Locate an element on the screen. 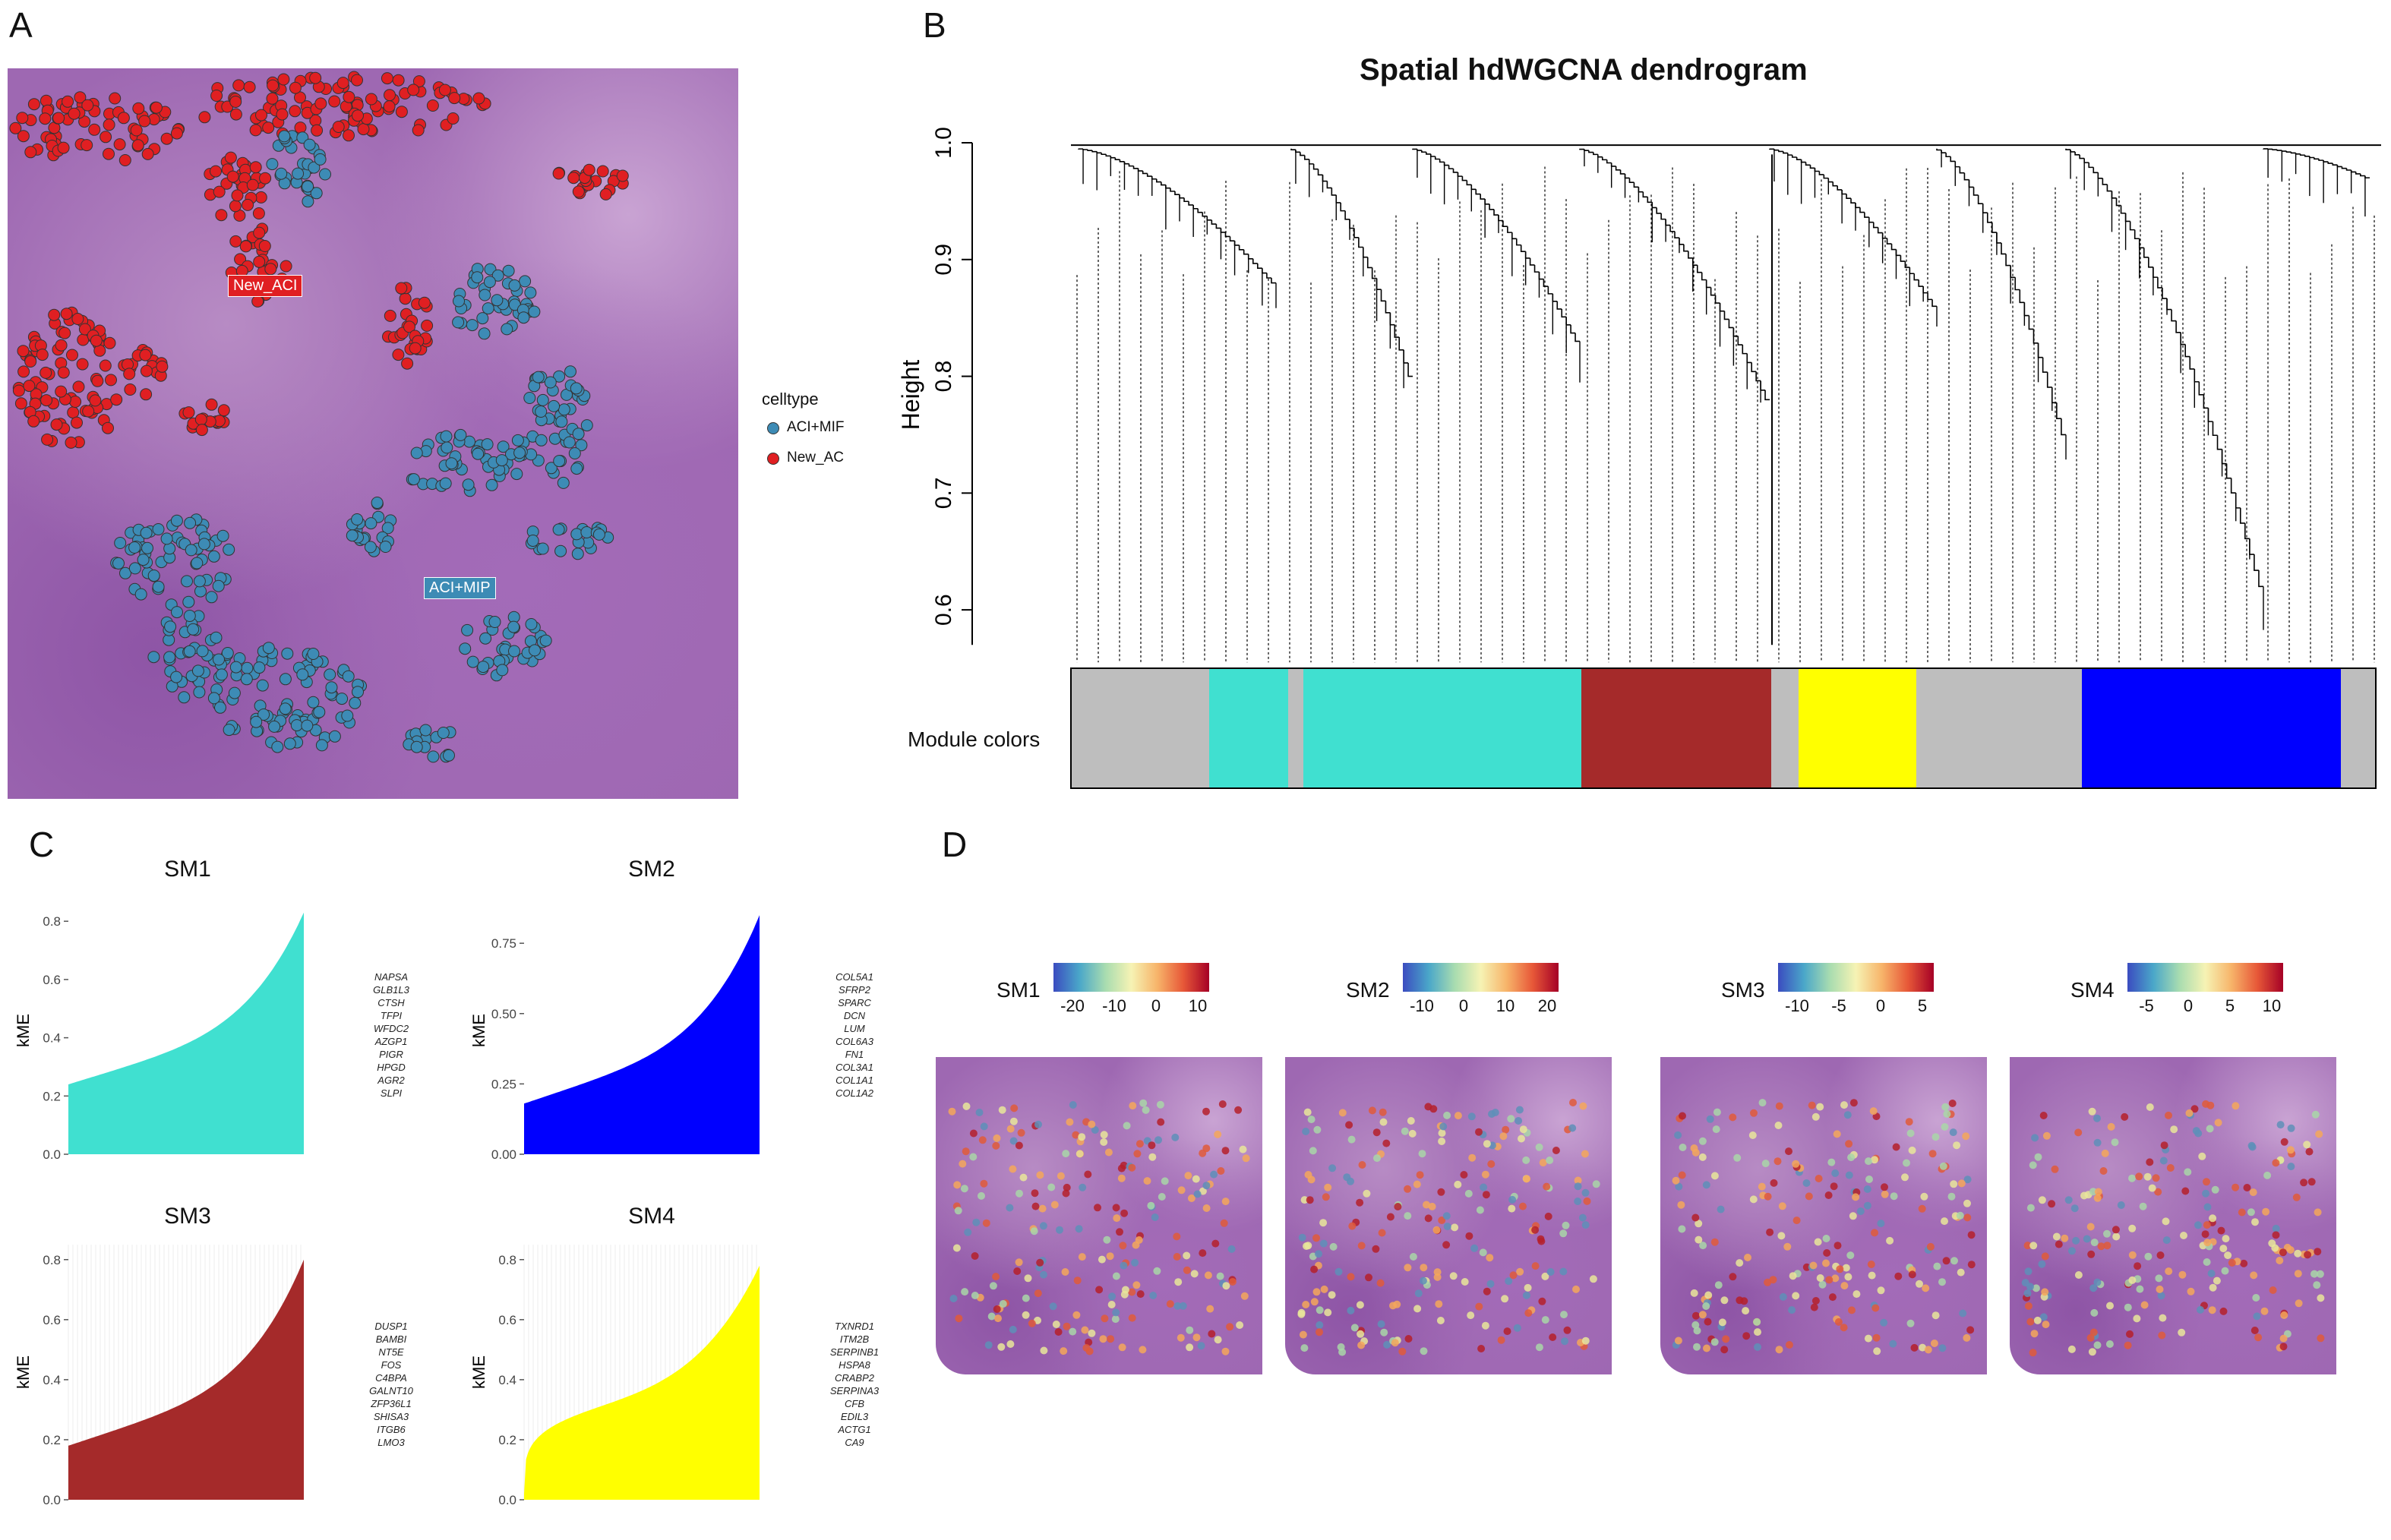 The image size is (2391, 1540). colorbar is located at coordinates (2205, 978).